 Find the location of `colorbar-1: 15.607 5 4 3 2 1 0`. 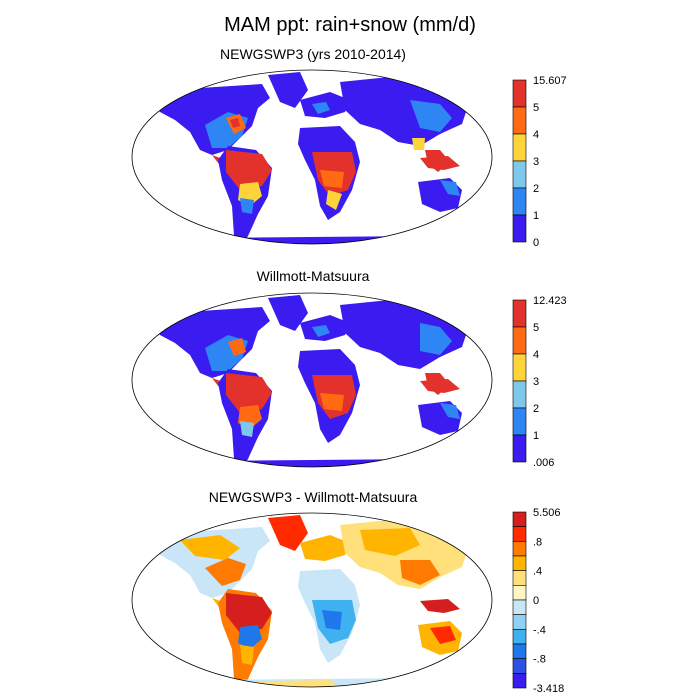

colorbar-1: 15.607 5 4 3 2 1 0 is located at coordinates (539, 162).